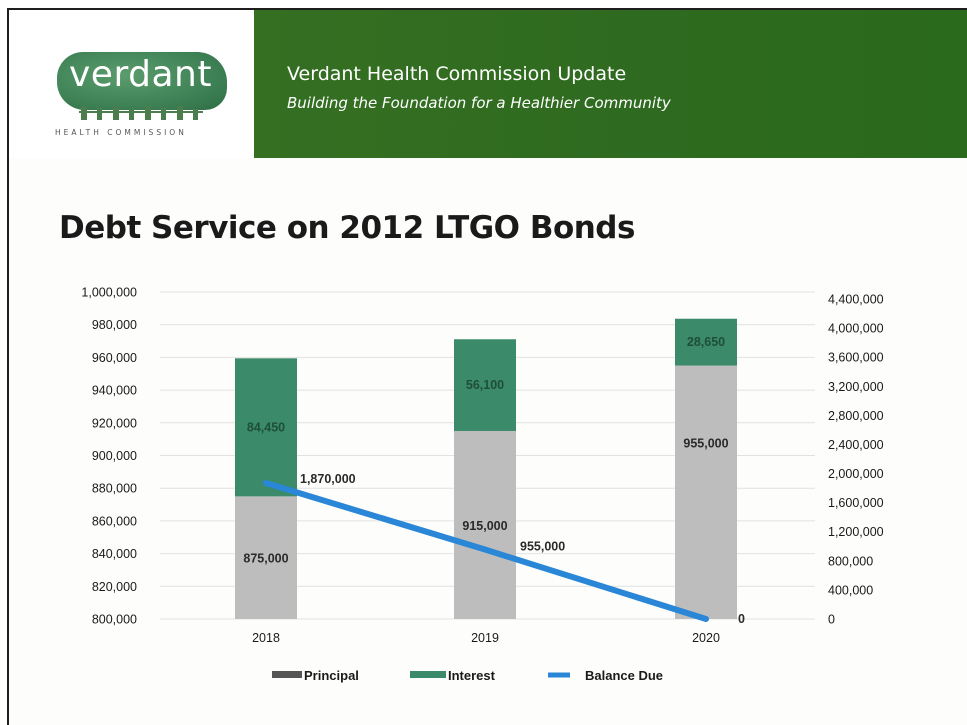  I want to click on y-left-tick-label: 1,000,000, so click(109, 293).